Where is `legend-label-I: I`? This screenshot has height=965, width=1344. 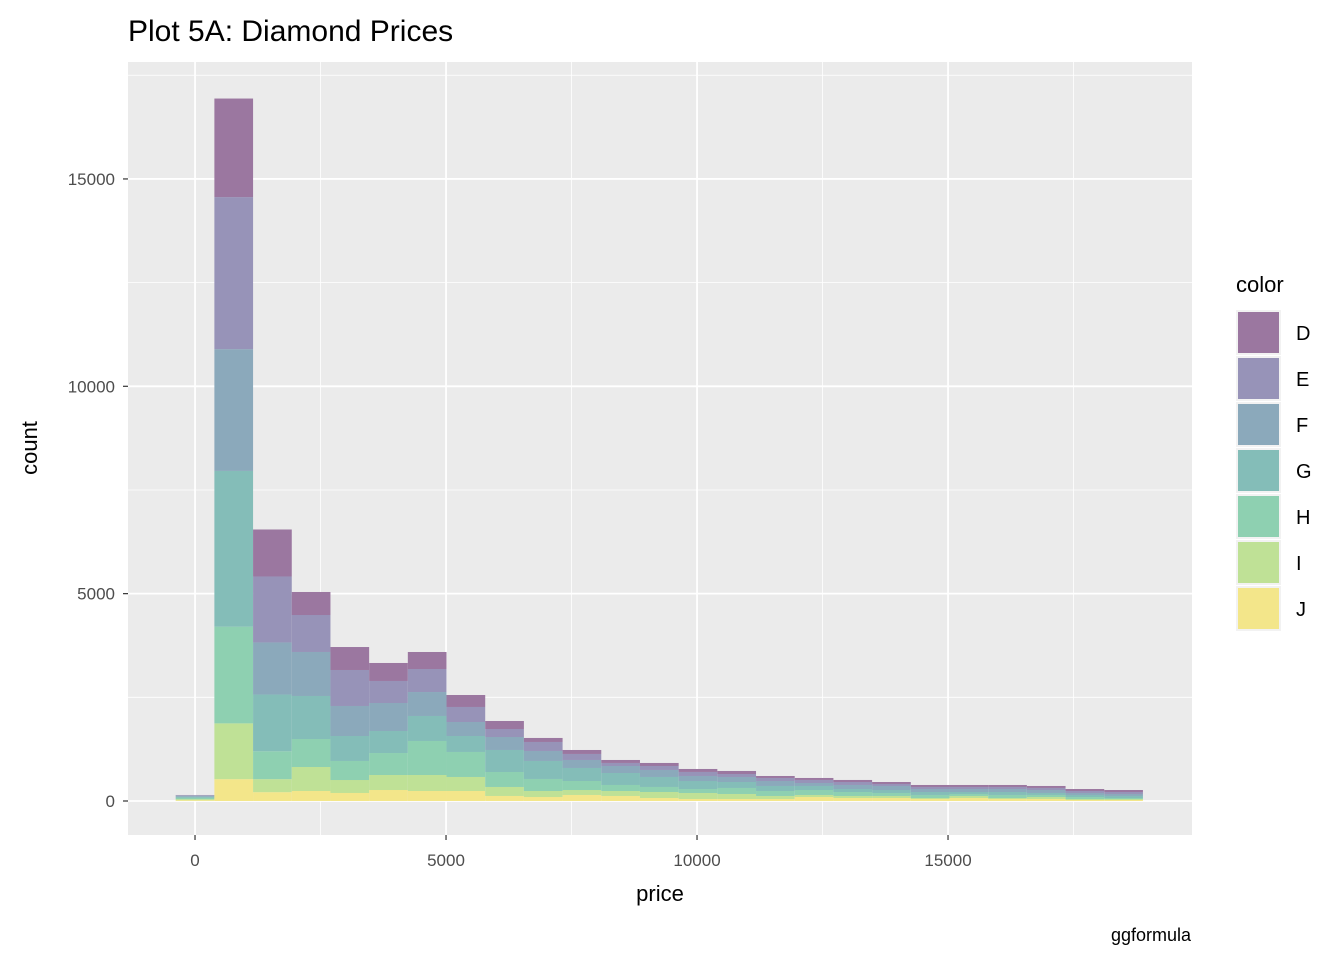
legend-label-I: I is located at coordinates (1299, 564).